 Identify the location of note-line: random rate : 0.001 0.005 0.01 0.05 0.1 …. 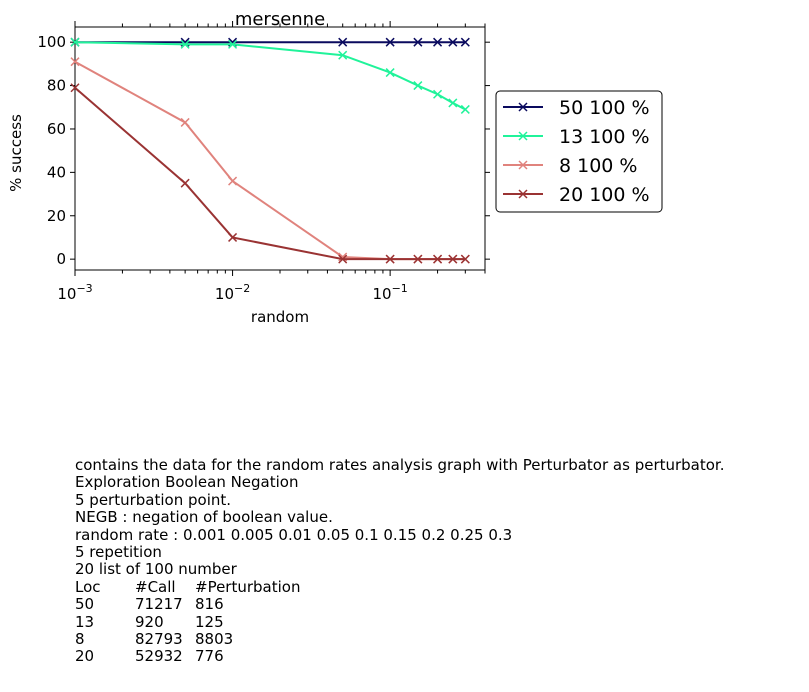
(294, 534).